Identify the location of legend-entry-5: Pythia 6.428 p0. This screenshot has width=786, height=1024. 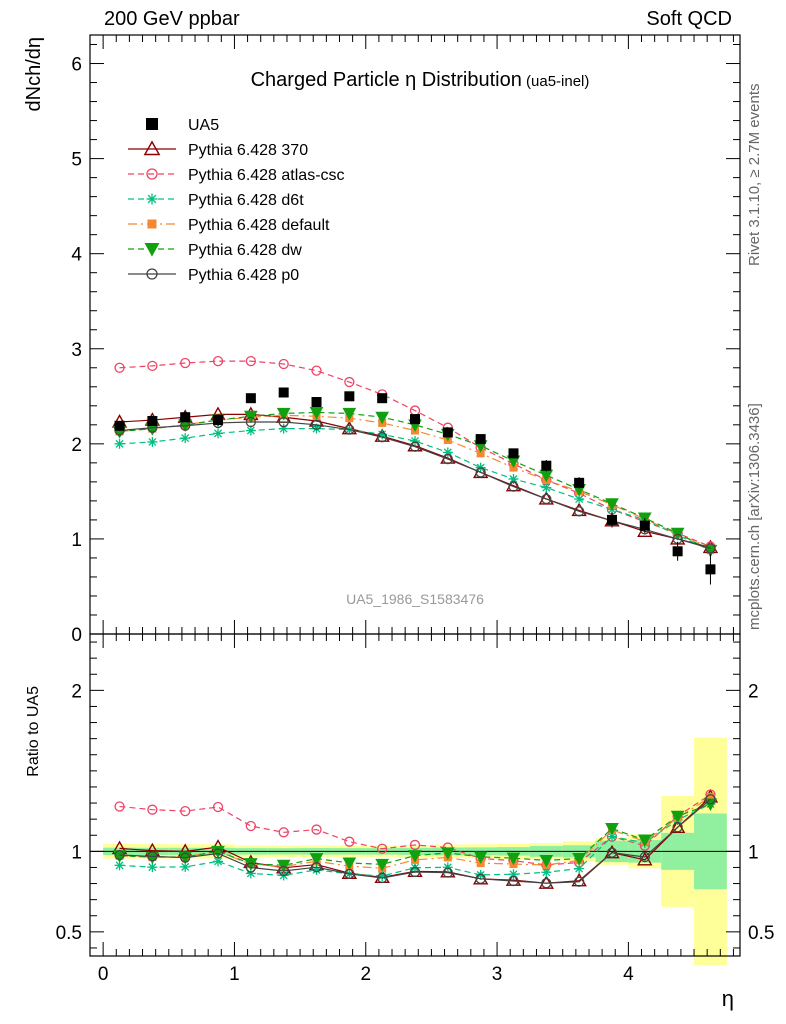
(213, 275).